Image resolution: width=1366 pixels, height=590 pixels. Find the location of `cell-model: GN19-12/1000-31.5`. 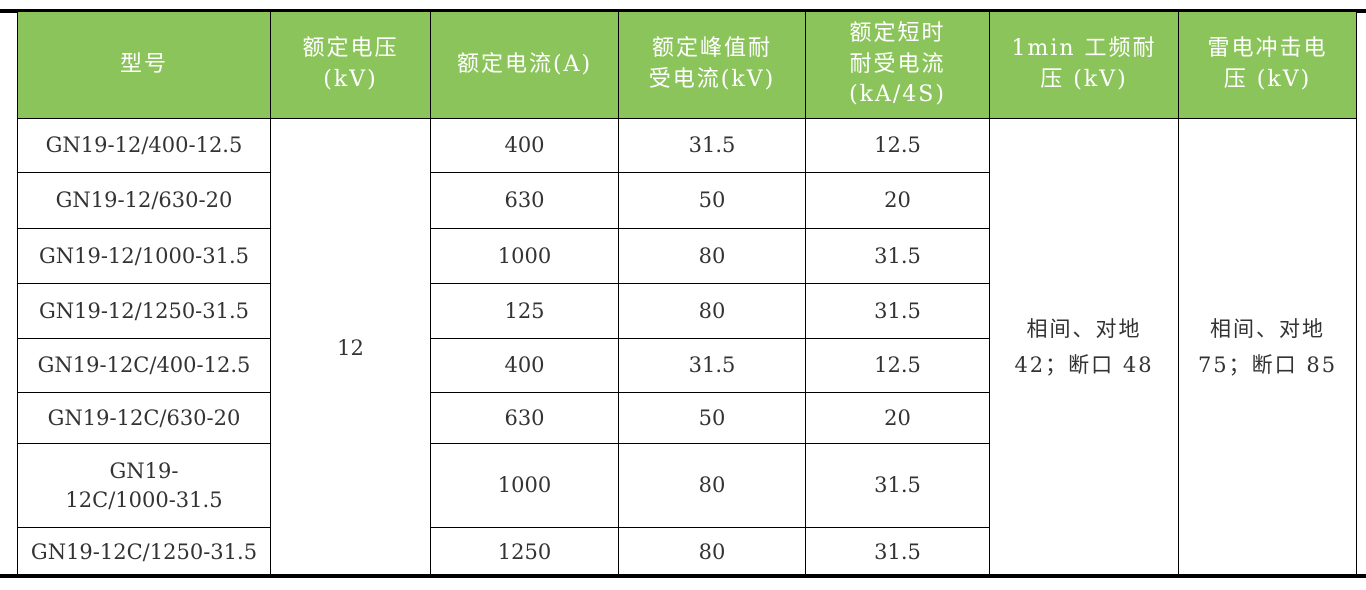

cell-model: GN19-12/1000-31.5 is located at coordinates (144, 256).